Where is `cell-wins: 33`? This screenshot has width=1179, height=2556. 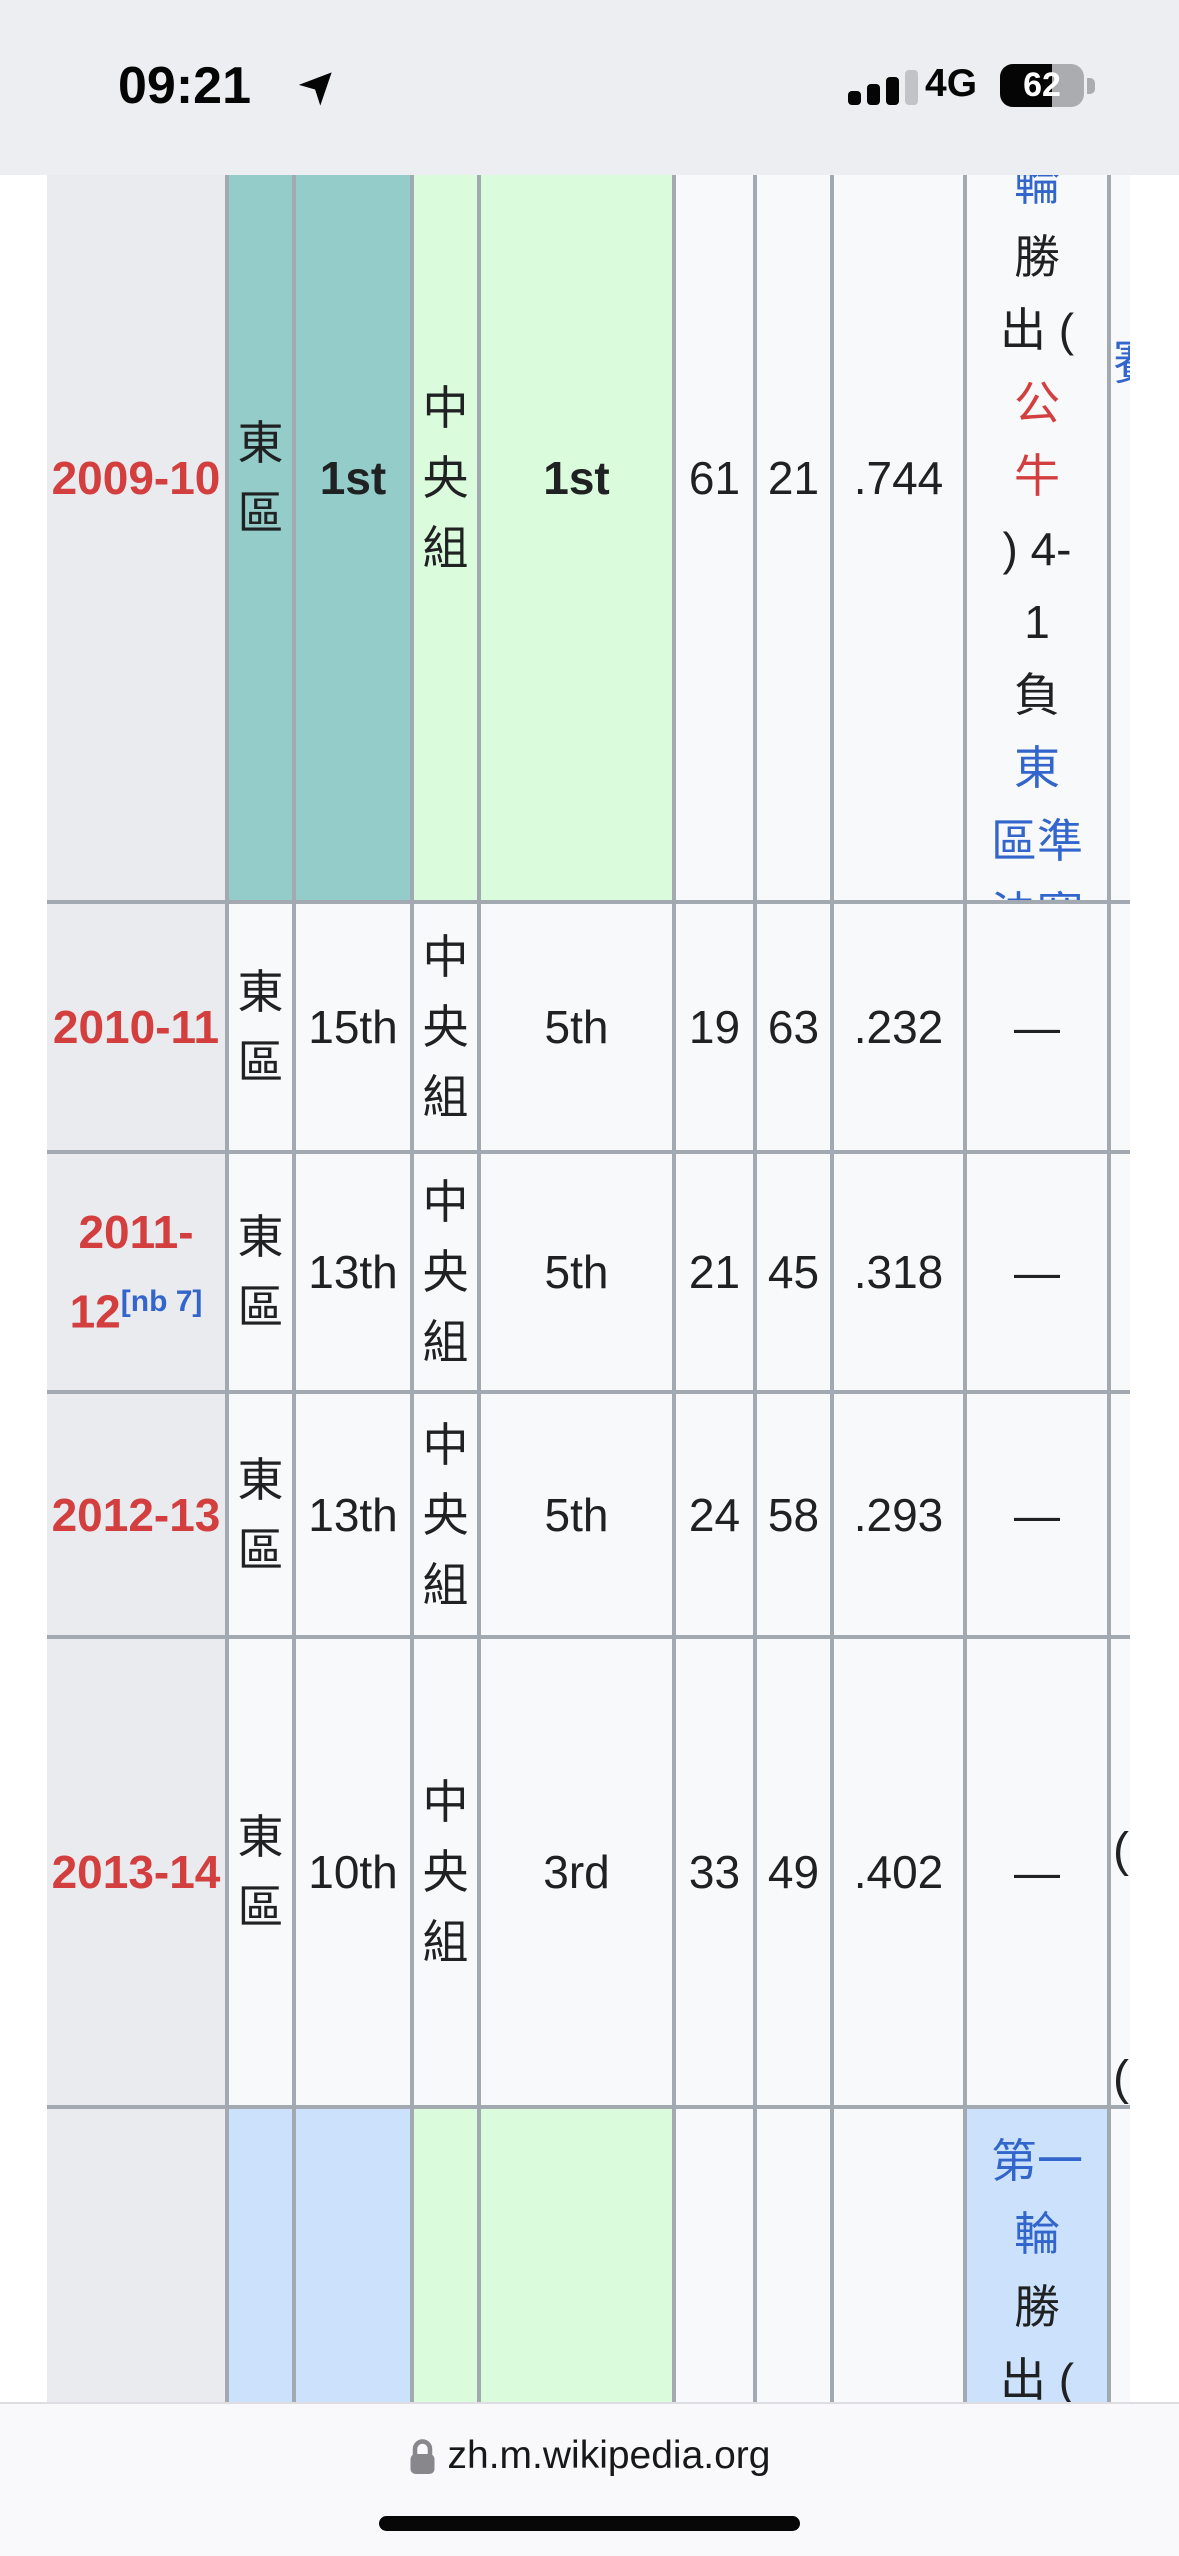
cell-wins: 33 is located at coordinates (714, 1872).